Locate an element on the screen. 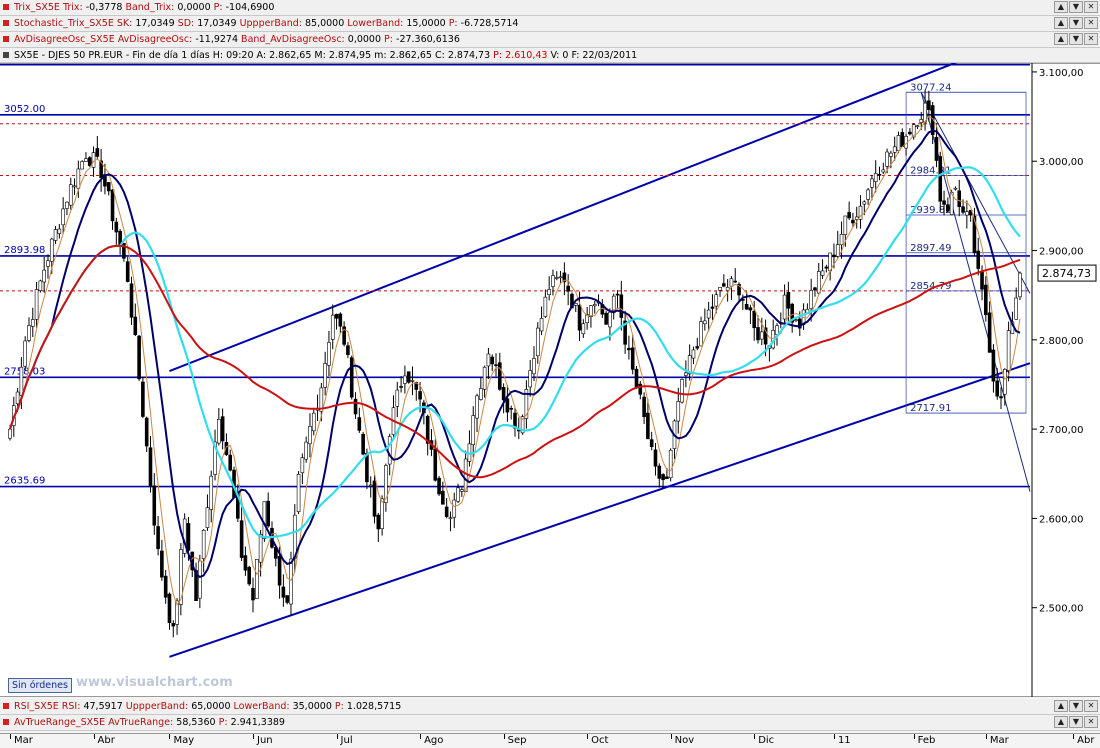  month-label: 11 is located at coordinates (844, 740).